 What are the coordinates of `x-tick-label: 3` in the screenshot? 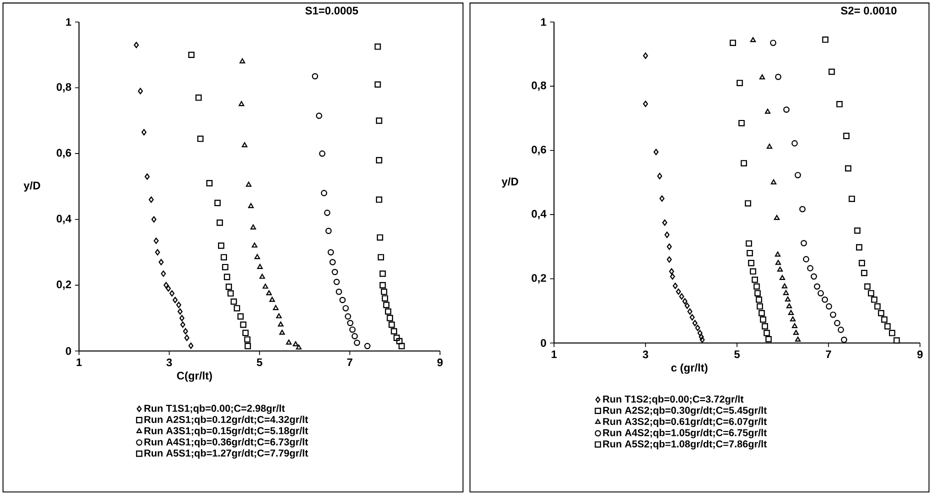 It's located at (645, 354).